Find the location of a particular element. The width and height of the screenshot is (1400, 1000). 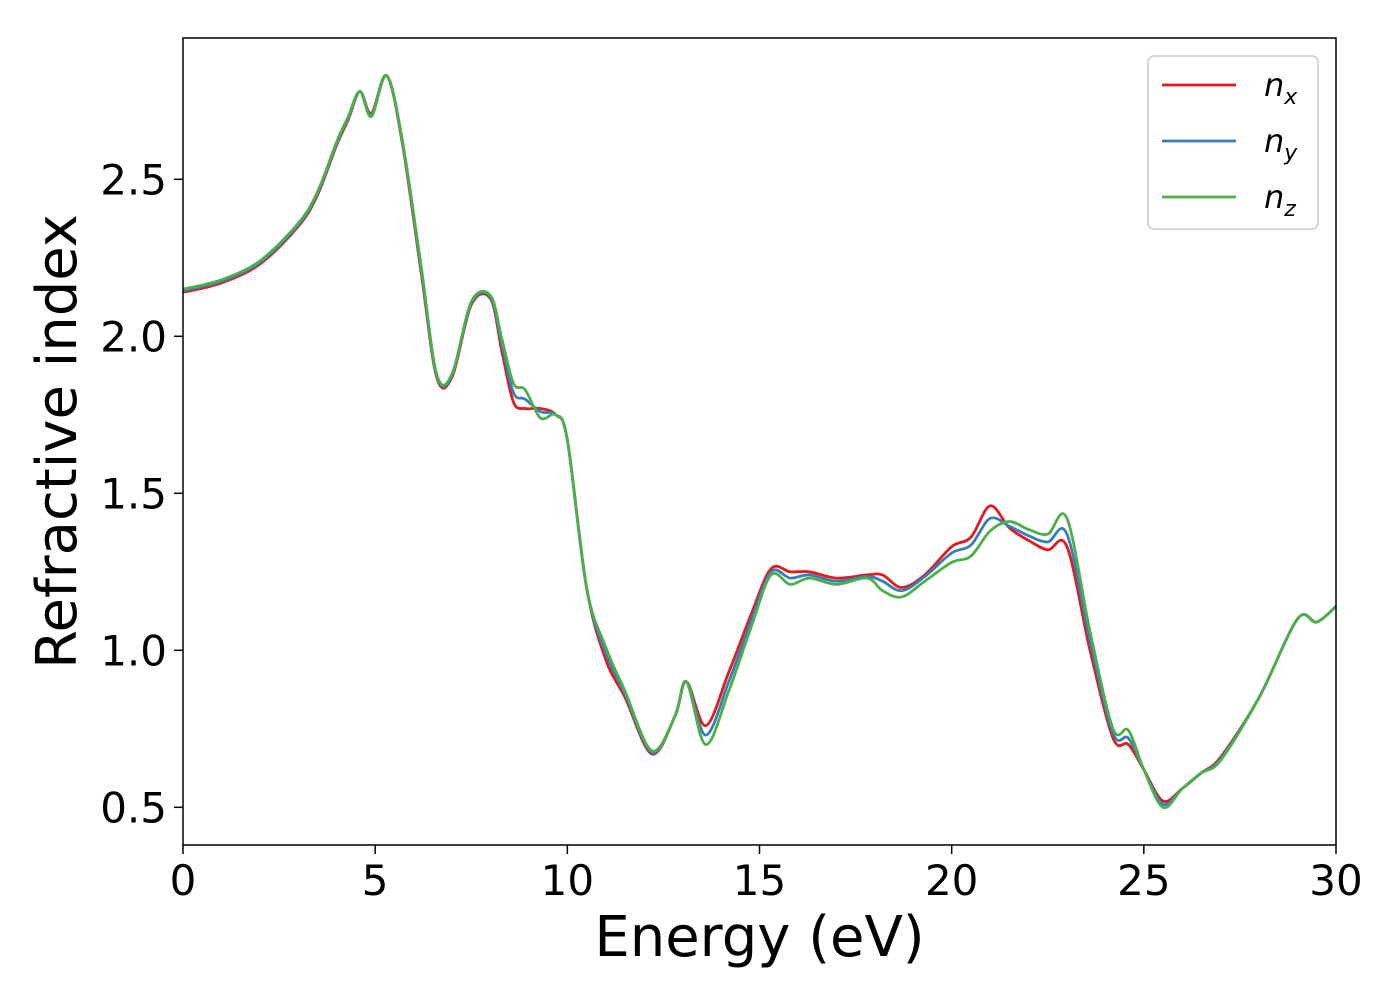

y-tick-label: 2.5 is located at coordinates (133, 179).